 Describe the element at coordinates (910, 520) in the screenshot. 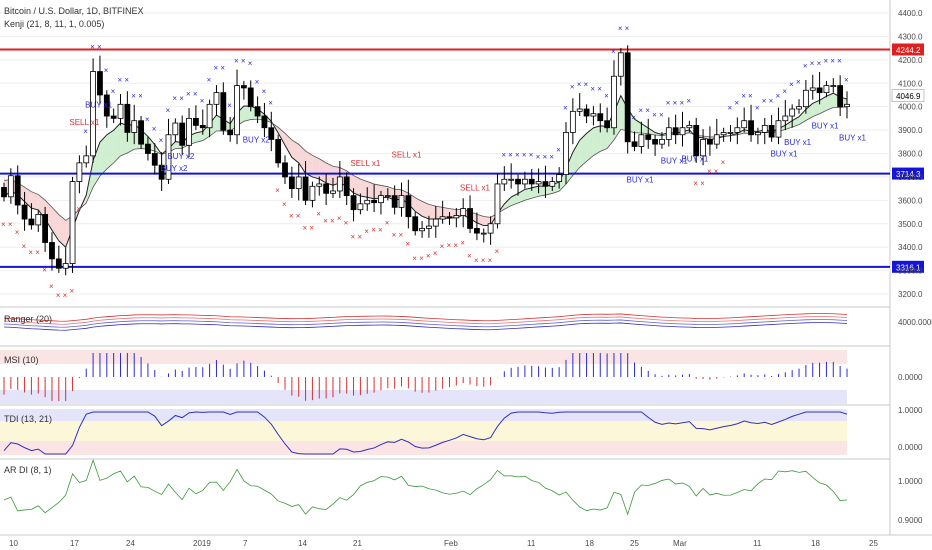

I see `ardi-tick-label: 0.9000` at that location.